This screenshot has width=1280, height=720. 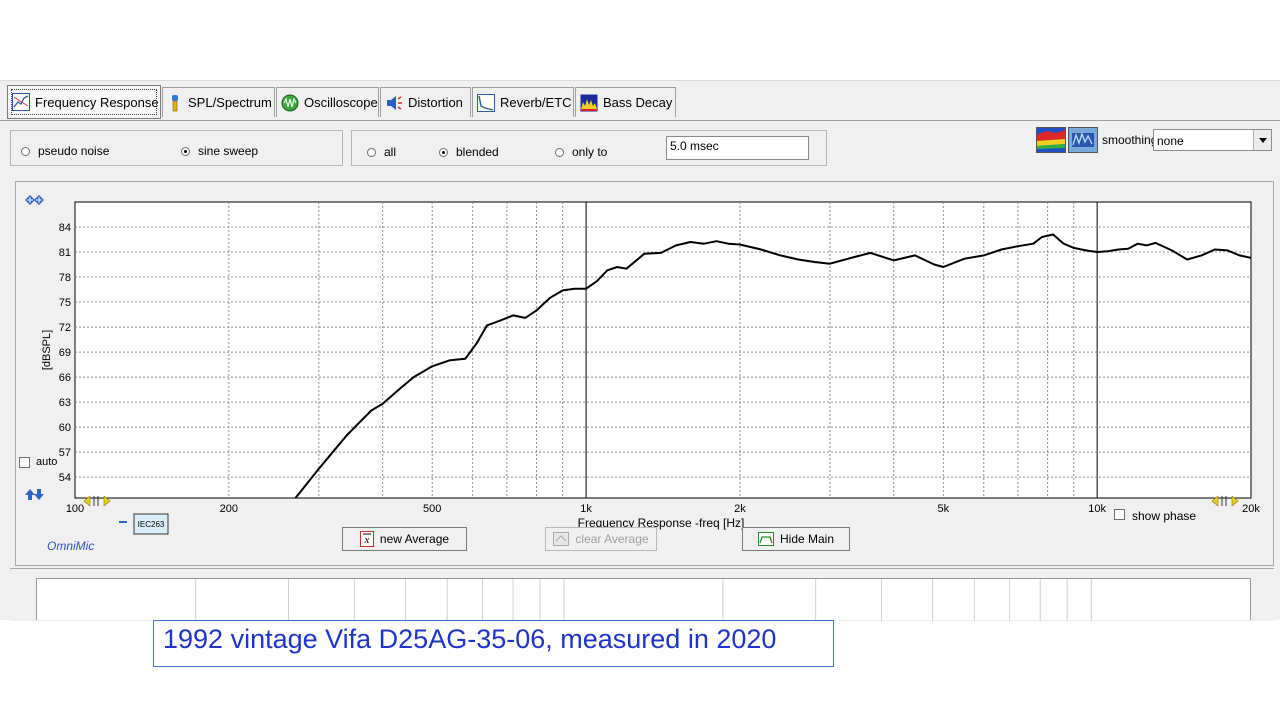 I want to click on tab-label: Bass Decay, so click(x=638, y=102).